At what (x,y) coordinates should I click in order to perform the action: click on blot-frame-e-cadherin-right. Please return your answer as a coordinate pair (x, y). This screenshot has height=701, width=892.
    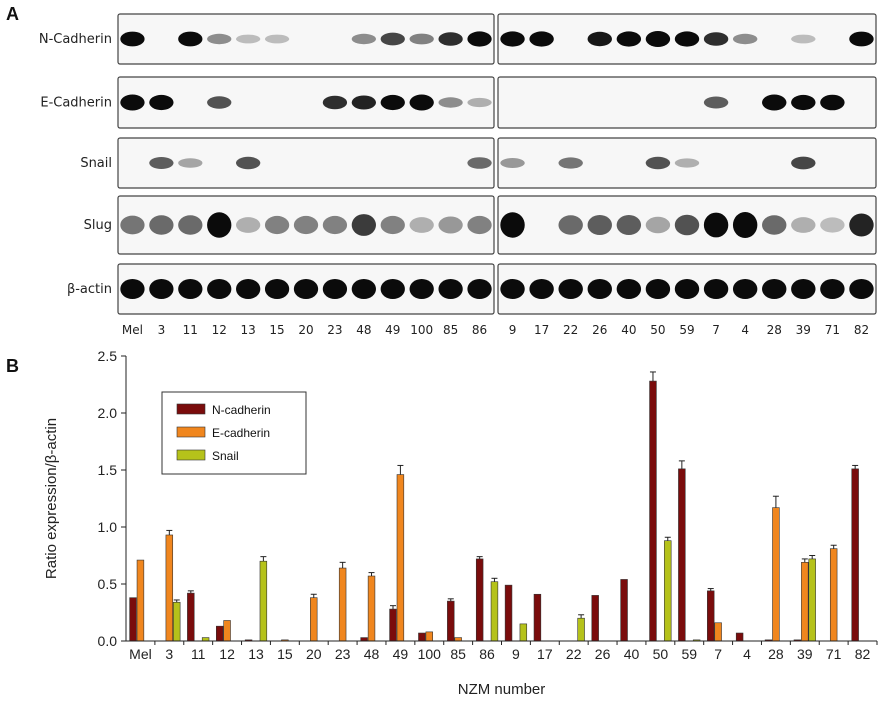
    Looking at the image, I should click on (687, 102).